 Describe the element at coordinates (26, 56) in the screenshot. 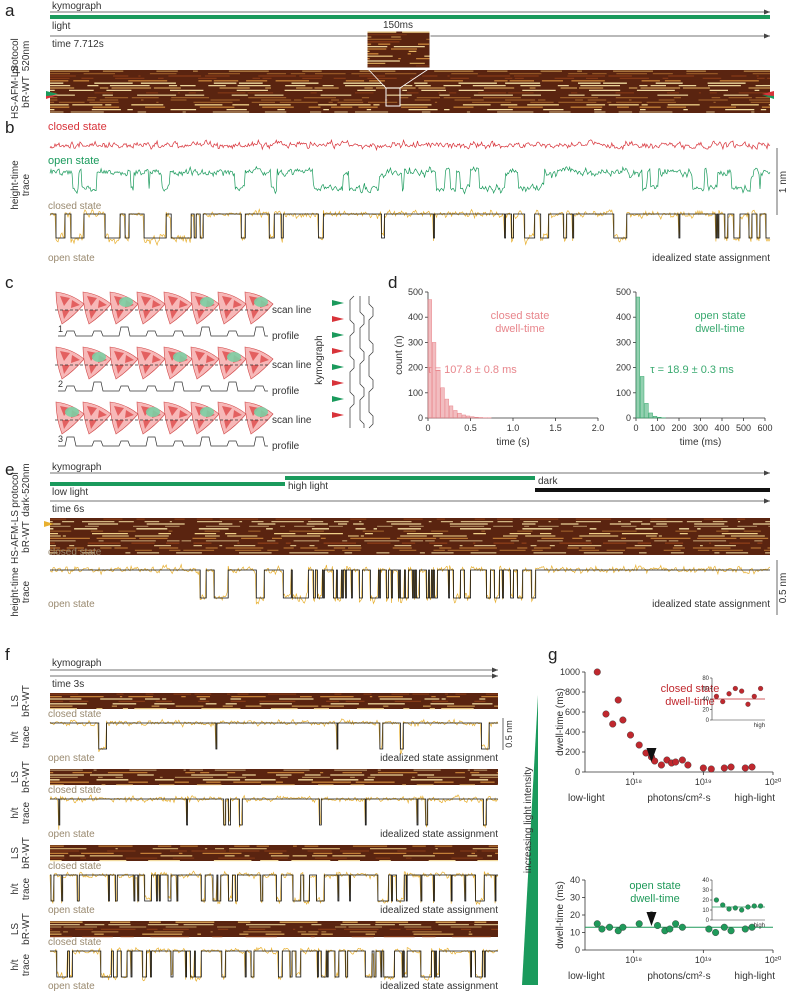

I see `label: 520nm` at that location.